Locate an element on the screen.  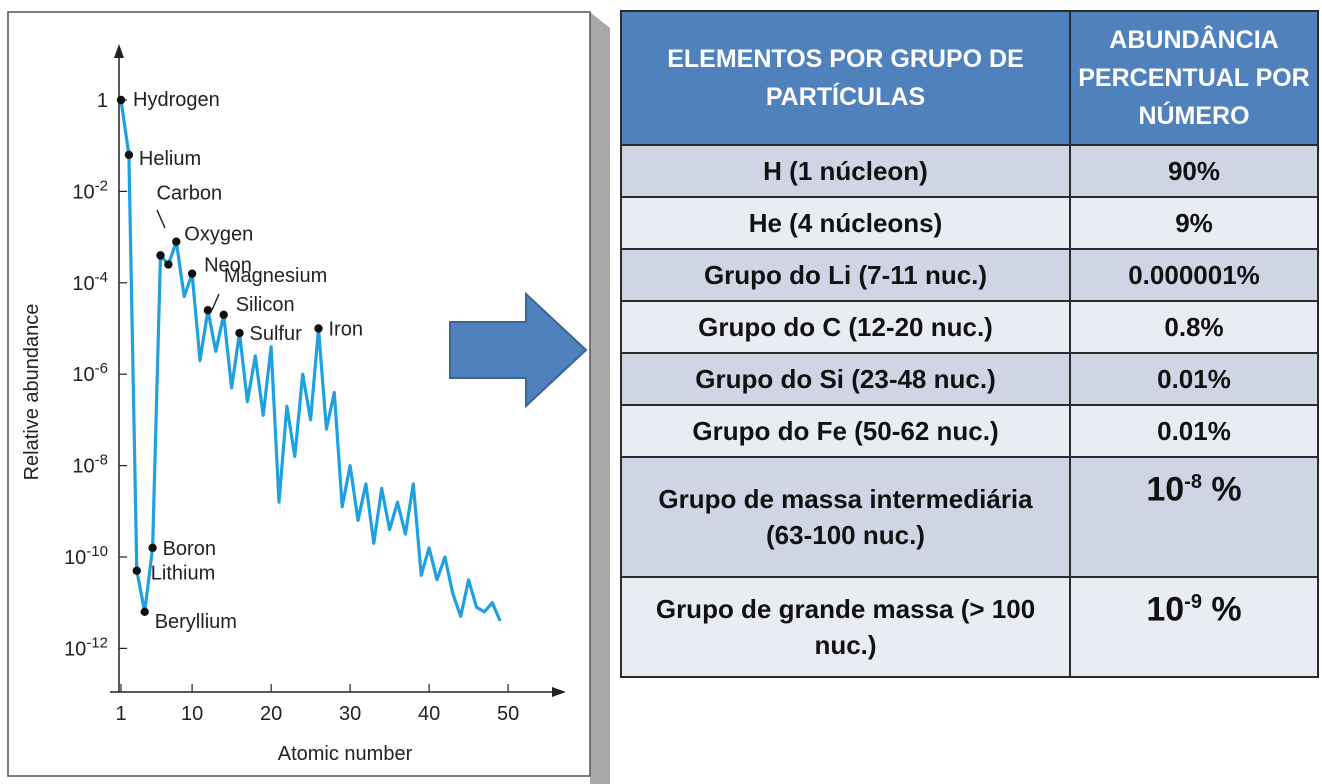
x-axis-arrowhead is located at coordinates (559, 692).